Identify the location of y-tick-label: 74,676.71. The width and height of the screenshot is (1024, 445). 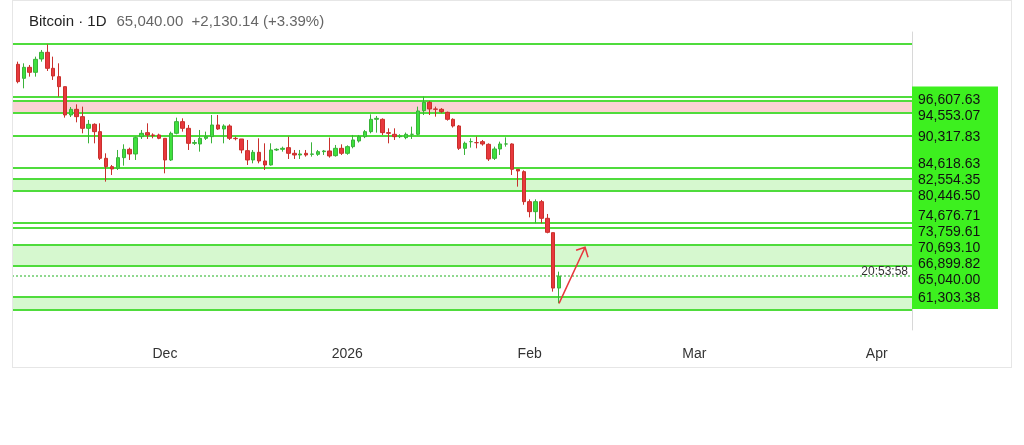
(949, 215).